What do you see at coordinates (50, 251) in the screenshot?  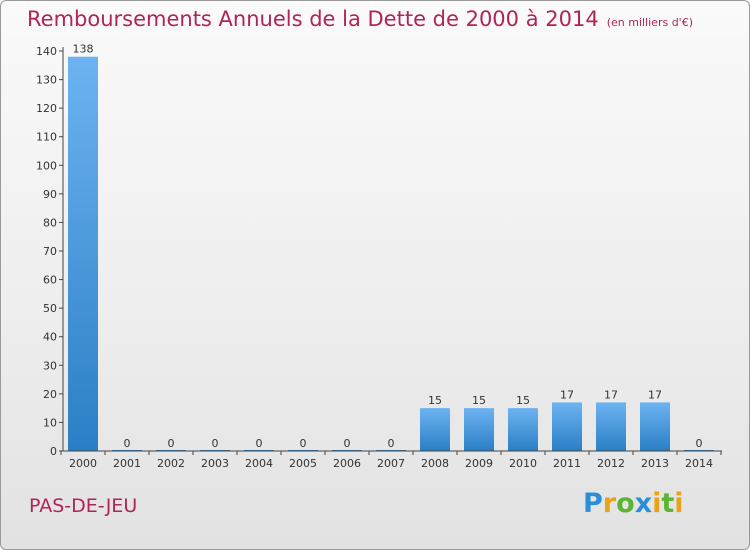 I see `y-tick-label: 70` at bounding box center [50, 251].